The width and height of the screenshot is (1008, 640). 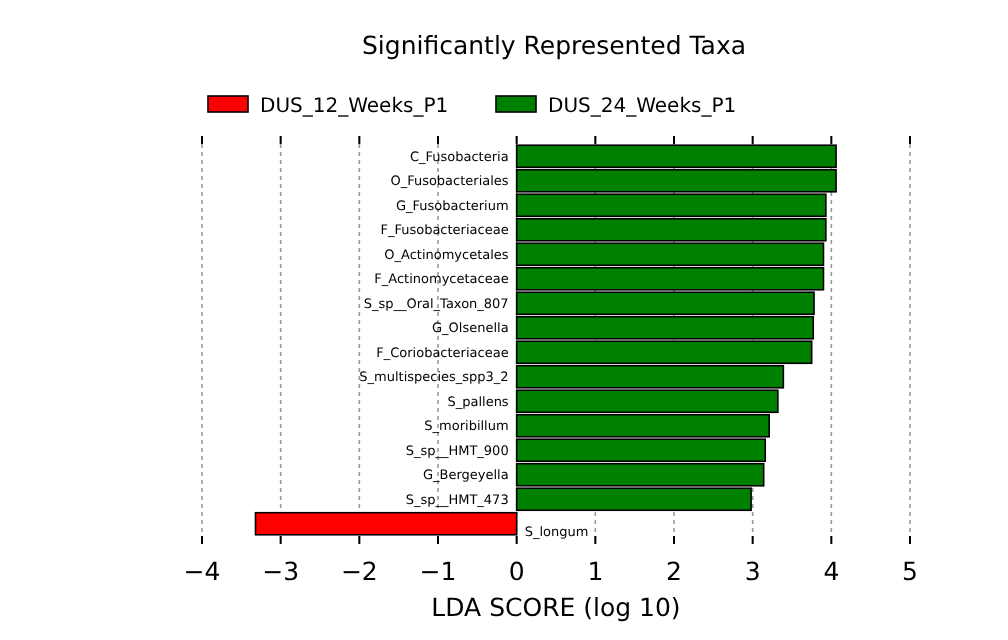 I want to click on x-tick-label: −3, so click(x=281, y=571).